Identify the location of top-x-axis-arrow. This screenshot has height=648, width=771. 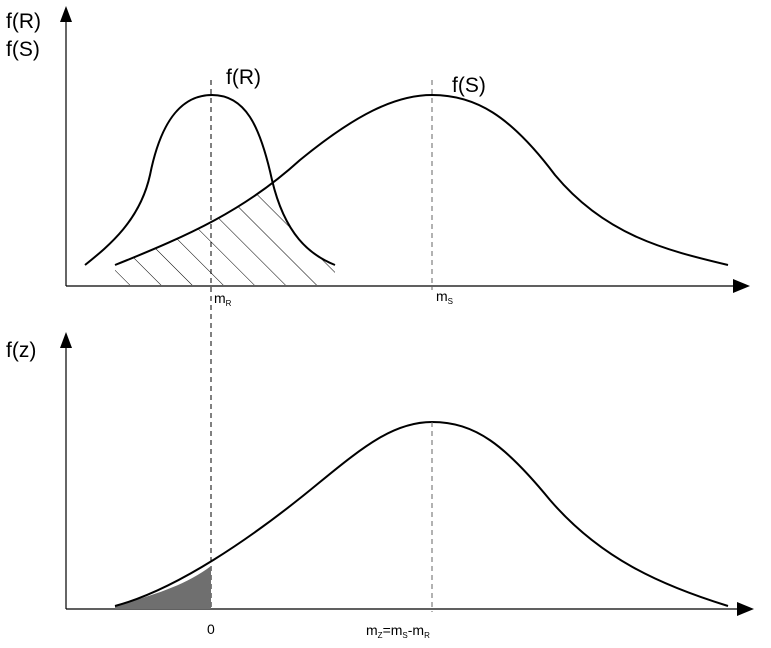
(741, 286).